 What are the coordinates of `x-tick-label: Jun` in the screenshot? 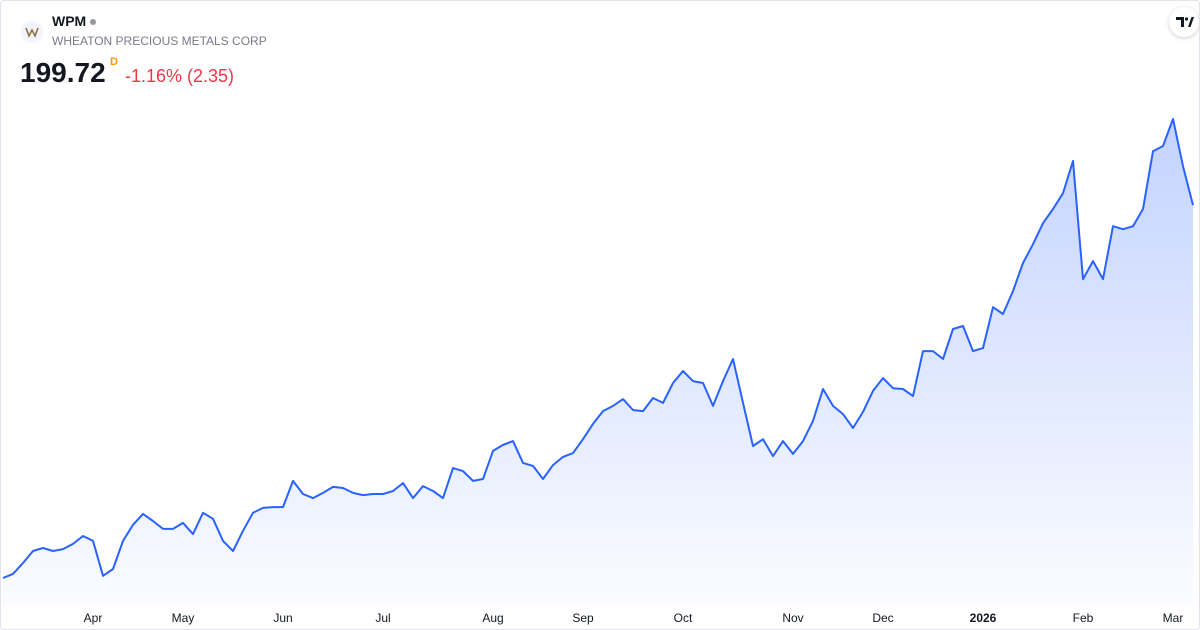 It's located at (282, 618).